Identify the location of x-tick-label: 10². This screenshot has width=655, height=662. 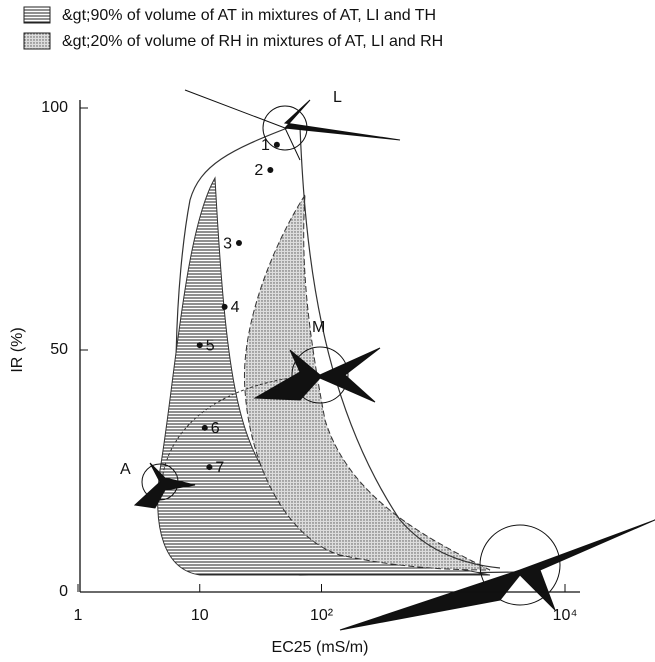
(322, 615).